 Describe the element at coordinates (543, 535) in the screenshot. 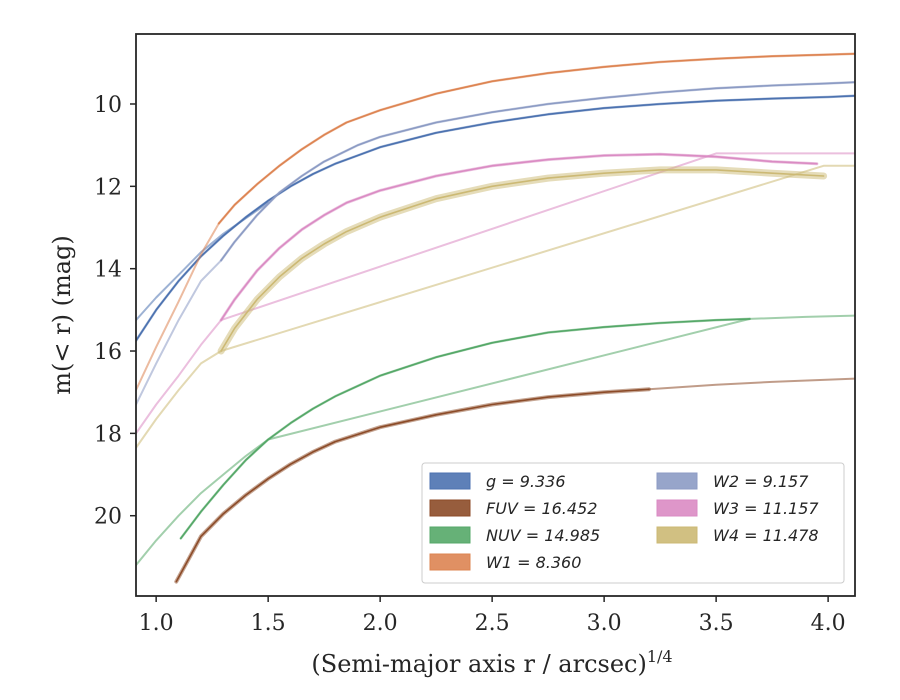

I see `legend-label-nuv: NUV = 14.985` at that location.